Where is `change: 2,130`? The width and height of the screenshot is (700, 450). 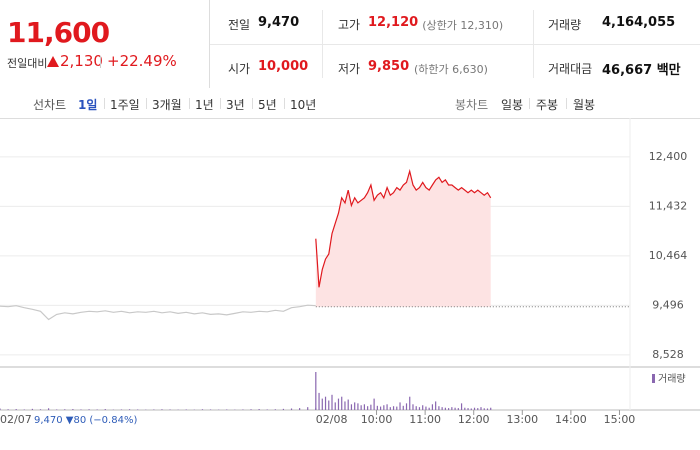 change: 2,130 is located at coordinates (81, 61).